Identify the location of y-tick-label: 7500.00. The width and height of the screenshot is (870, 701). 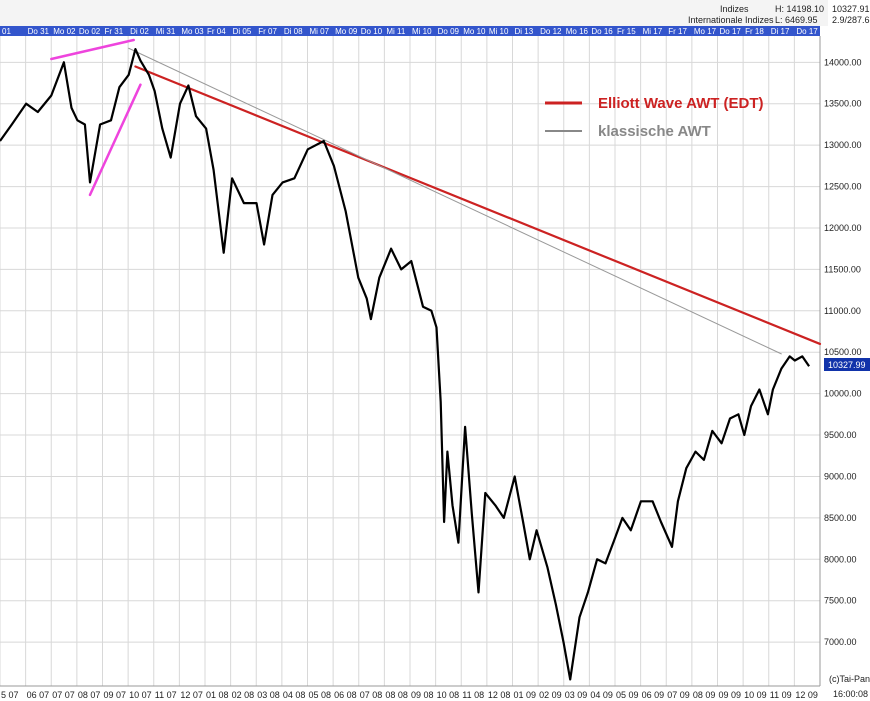
(840, 601).